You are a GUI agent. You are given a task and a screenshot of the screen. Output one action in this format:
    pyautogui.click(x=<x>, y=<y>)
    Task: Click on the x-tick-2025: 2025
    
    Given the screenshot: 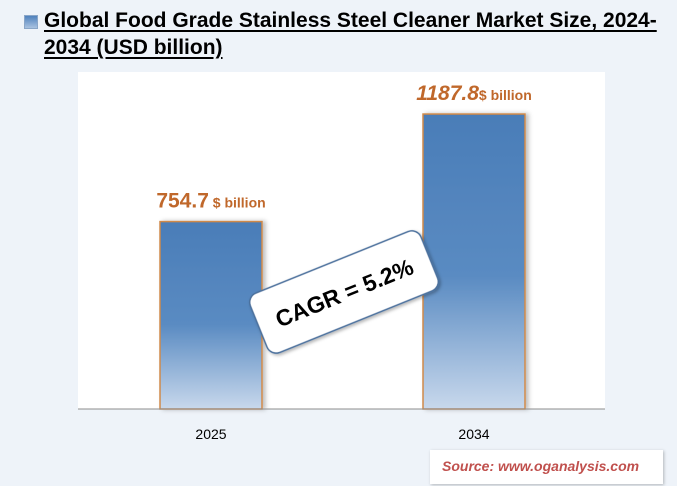 What is the action you would take?
    pyautogui.click(x=210, y=434)
    